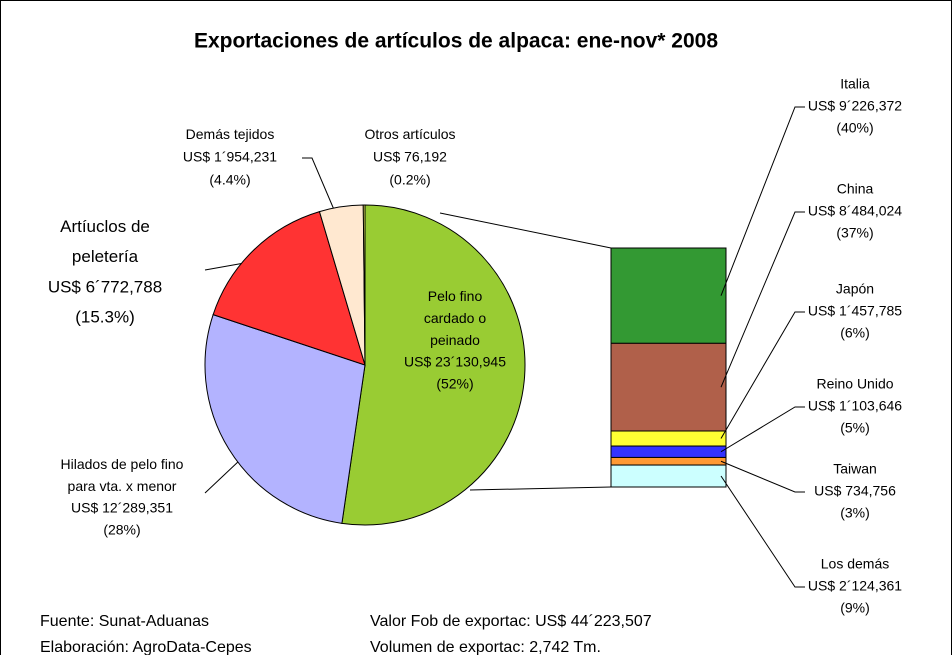 Image resolution: width=952 pixels, height=655 pixels. I want to click on bar-value: US$ 9´226,372, so click(855, 106).